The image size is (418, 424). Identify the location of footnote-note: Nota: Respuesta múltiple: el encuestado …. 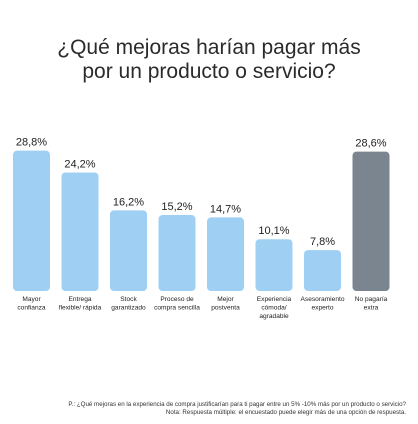
(285, 412).